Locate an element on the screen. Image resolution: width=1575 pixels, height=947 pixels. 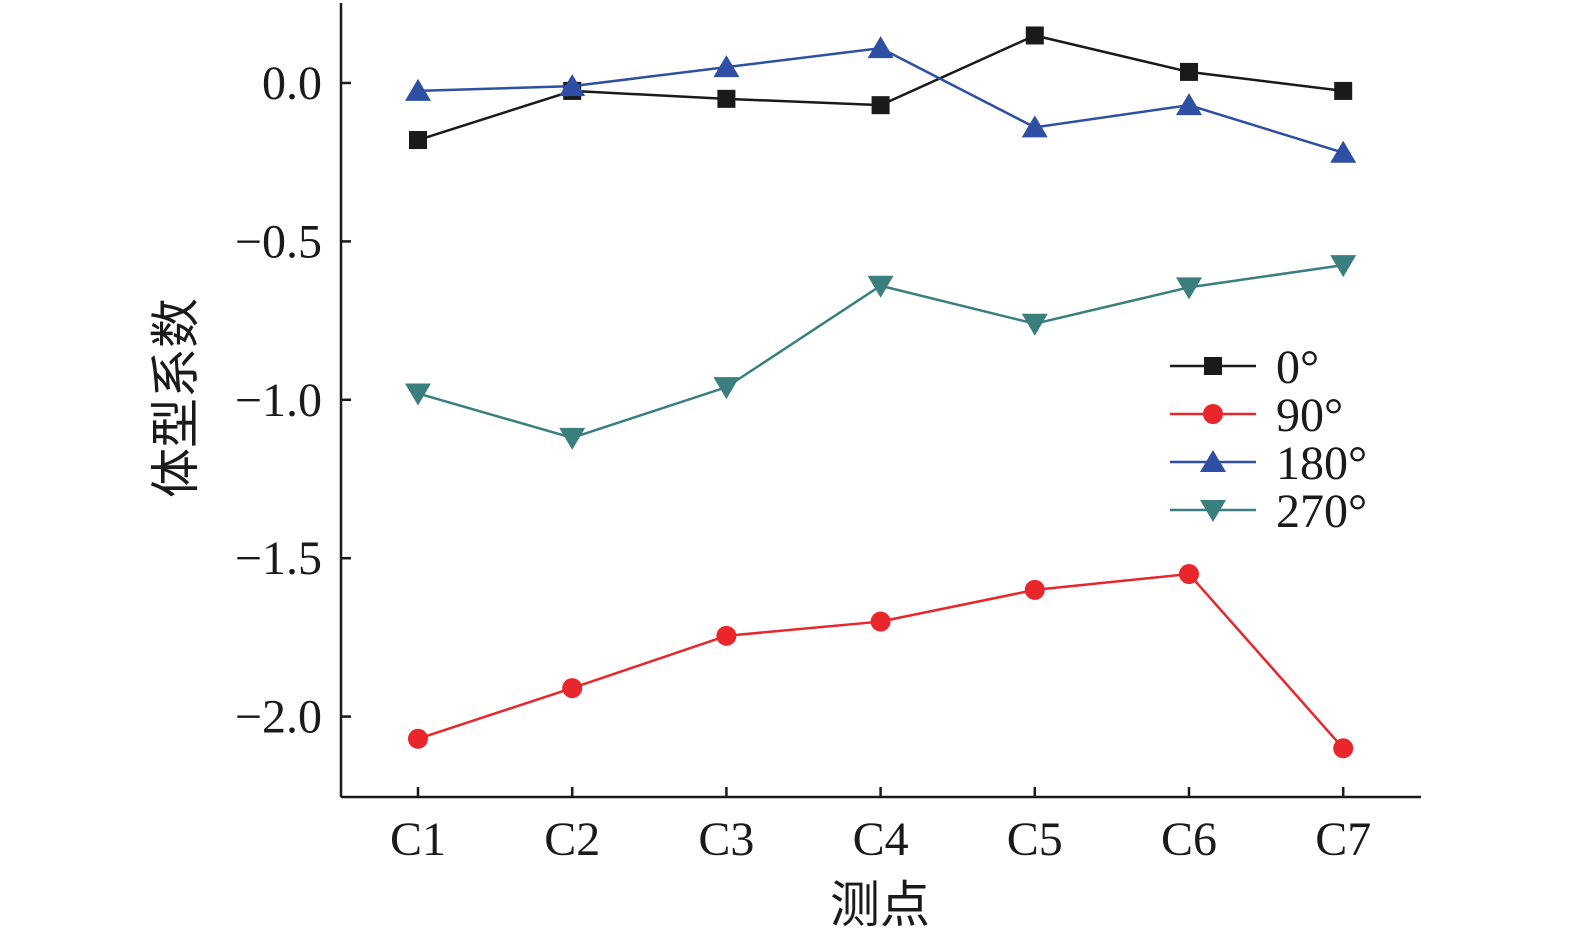
legend-item: 90° is located at coordinates (1256, 415).